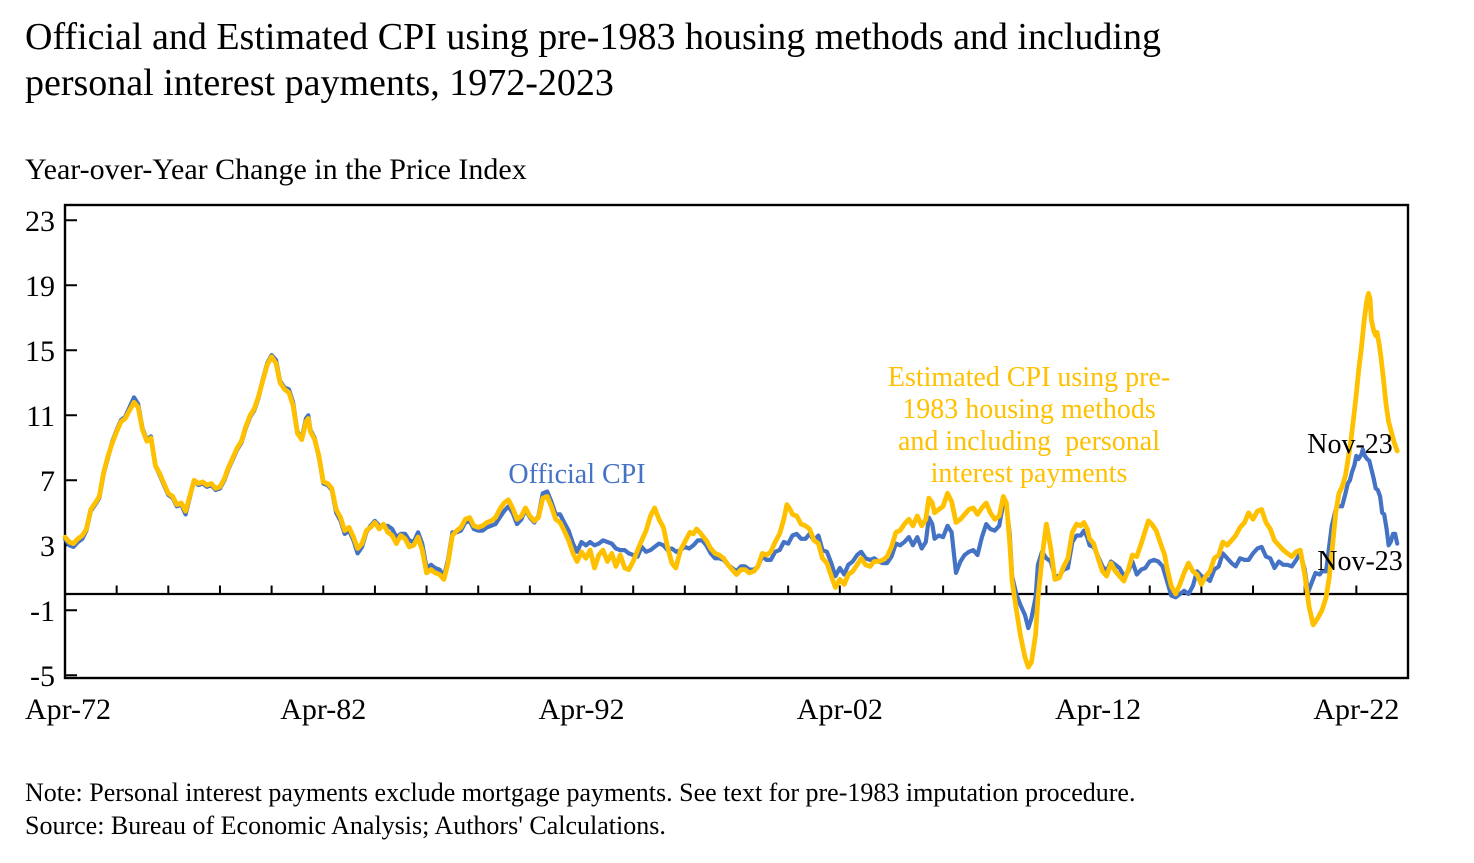  I want to click on nov23-estimated-annotation: Nov-23, so click(1350, 444).